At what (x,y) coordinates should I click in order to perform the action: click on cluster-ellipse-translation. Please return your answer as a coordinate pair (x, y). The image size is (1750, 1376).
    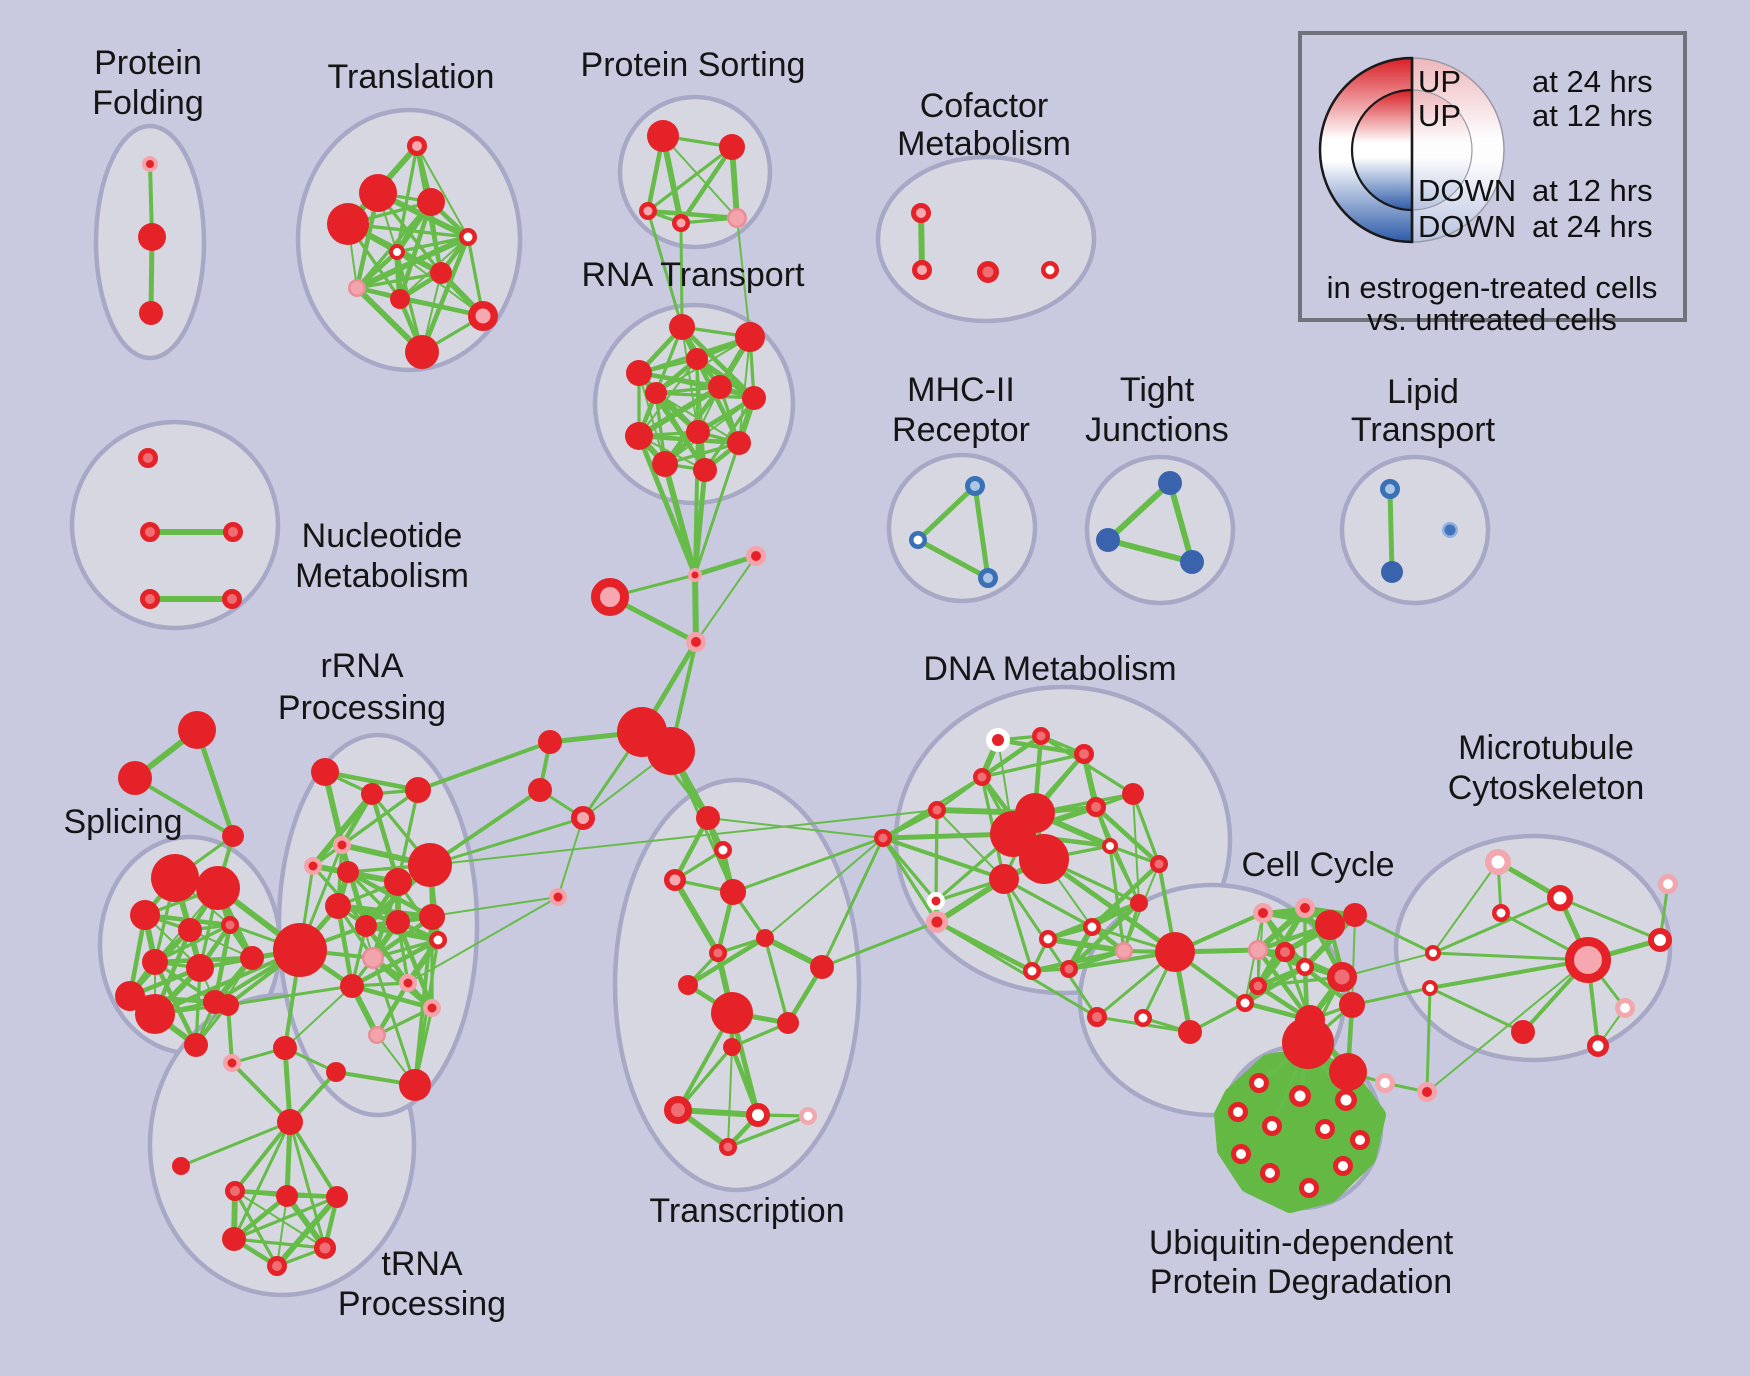
    Looking at the image, I should click on (409, 240).